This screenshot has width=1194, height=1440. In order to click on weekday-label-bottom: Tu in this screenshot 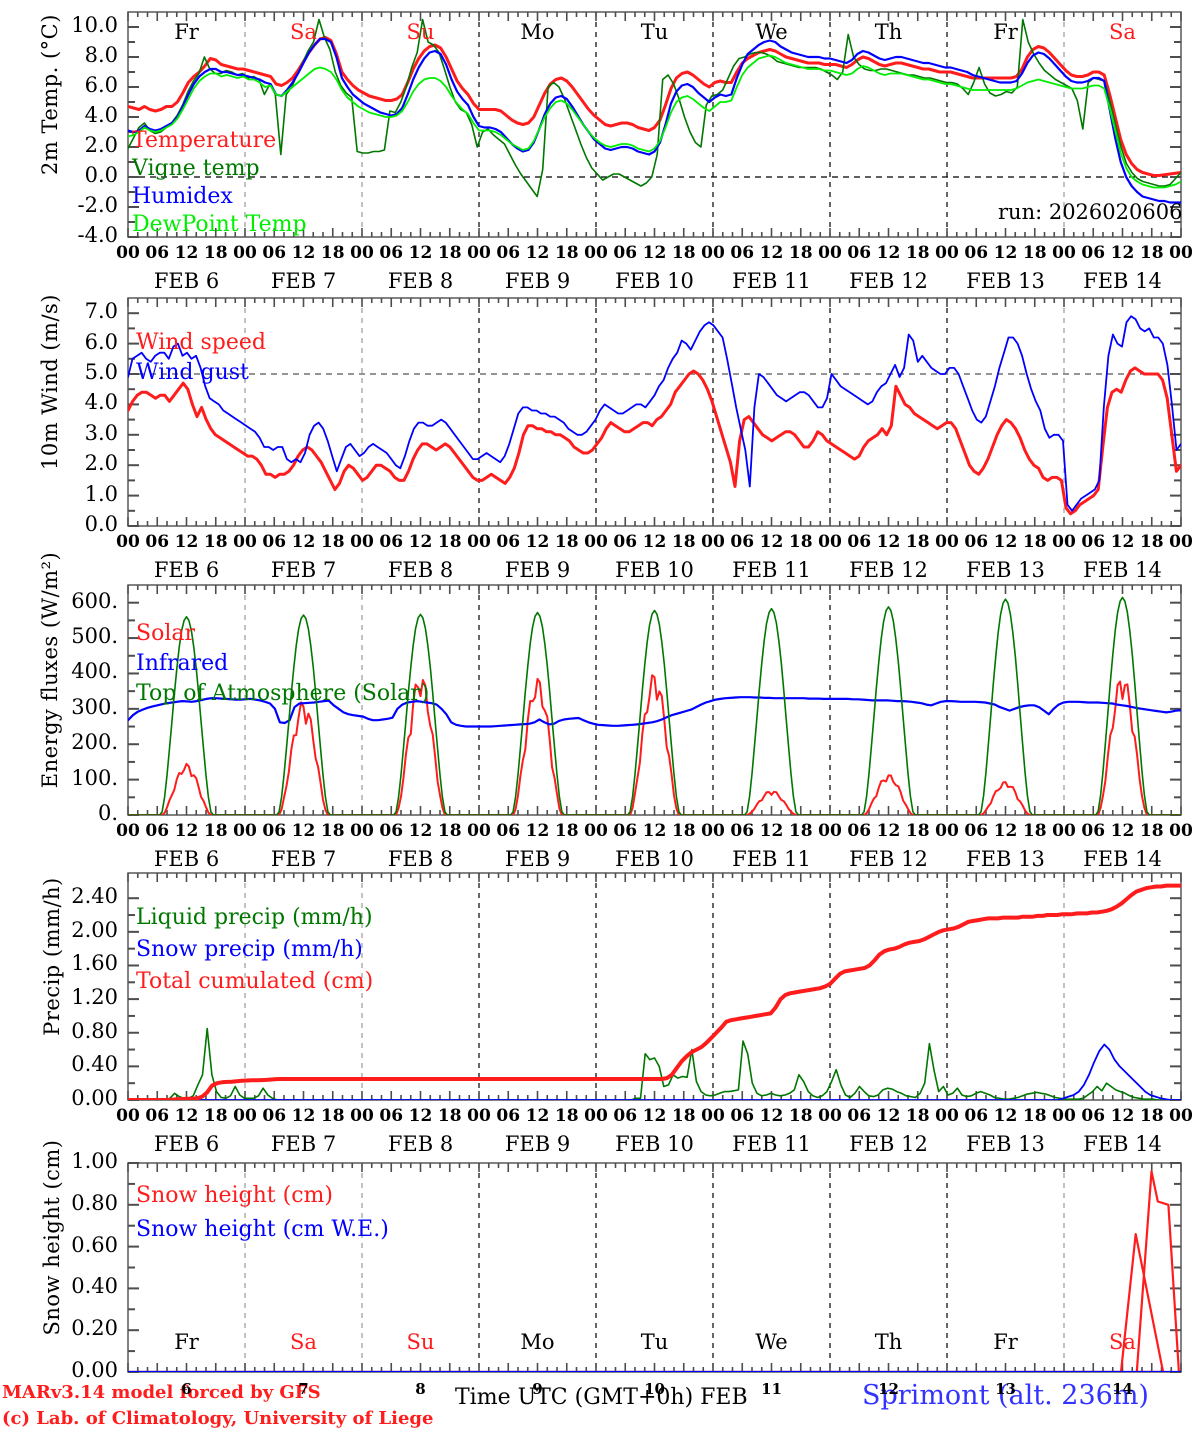, I will do `click(654, 1342)`.